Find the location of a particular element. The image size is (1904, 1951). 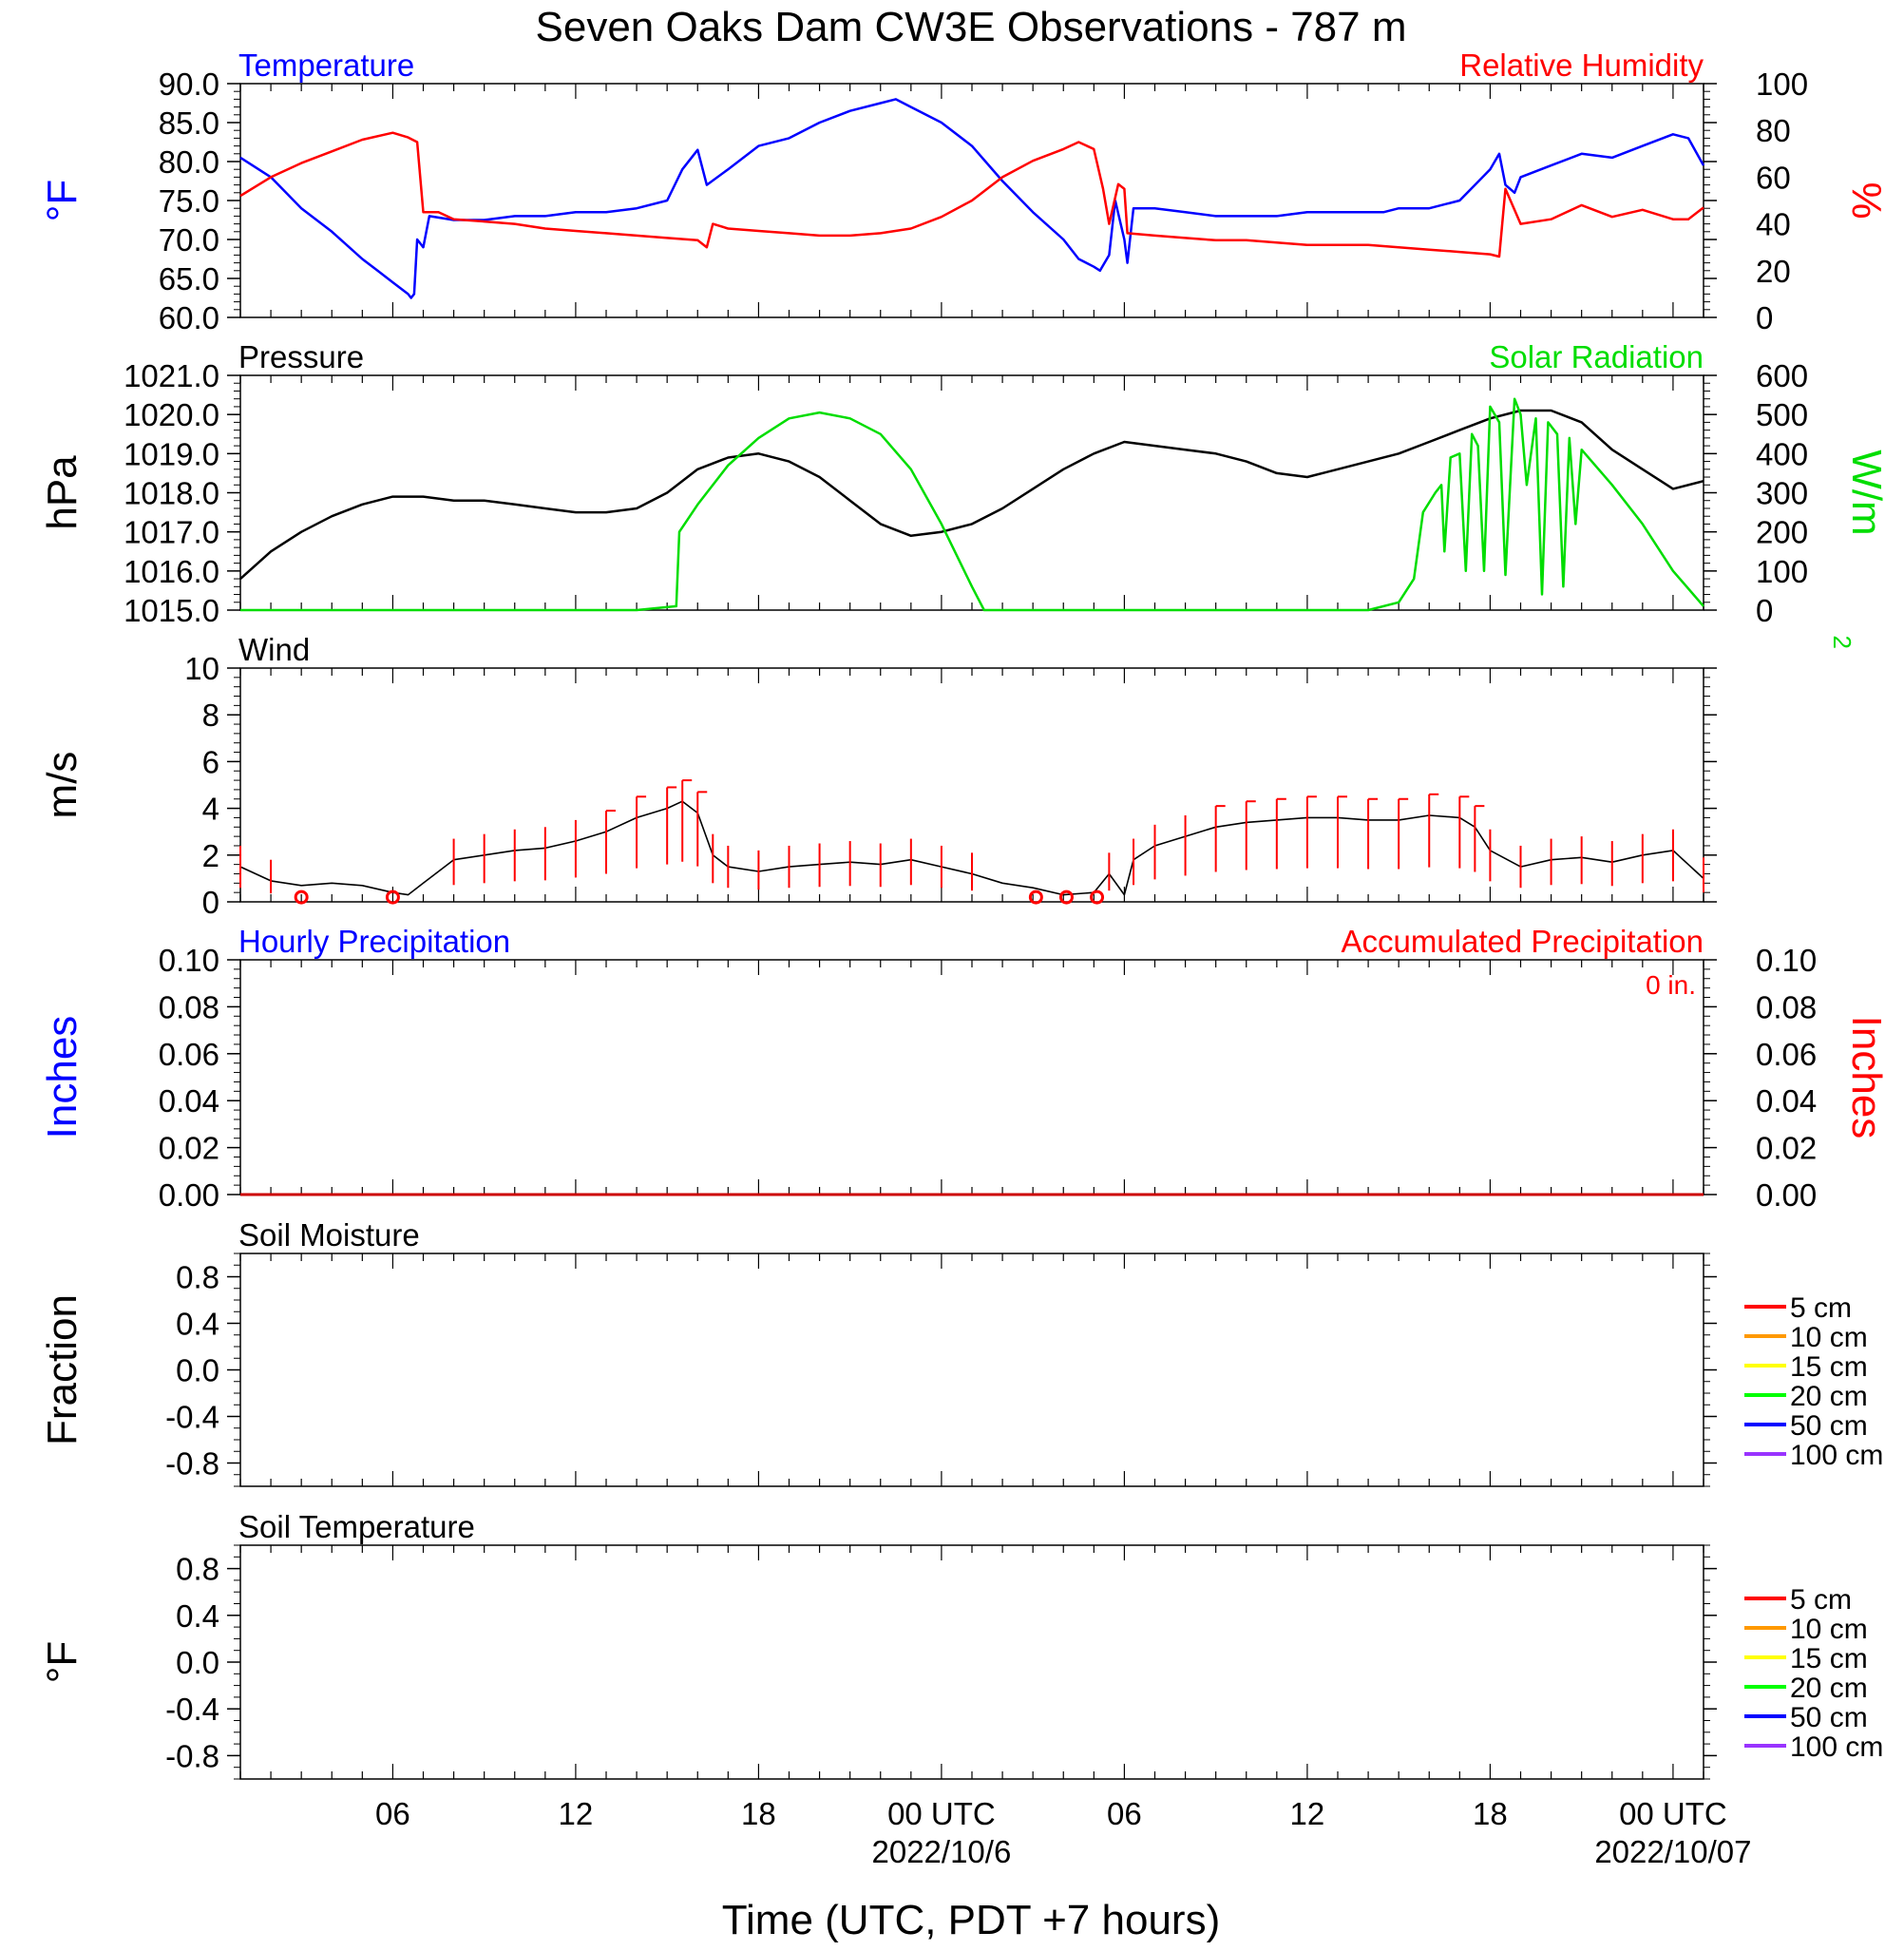

y-tick-label-right: 300 is located at coordinates (1782, 494).